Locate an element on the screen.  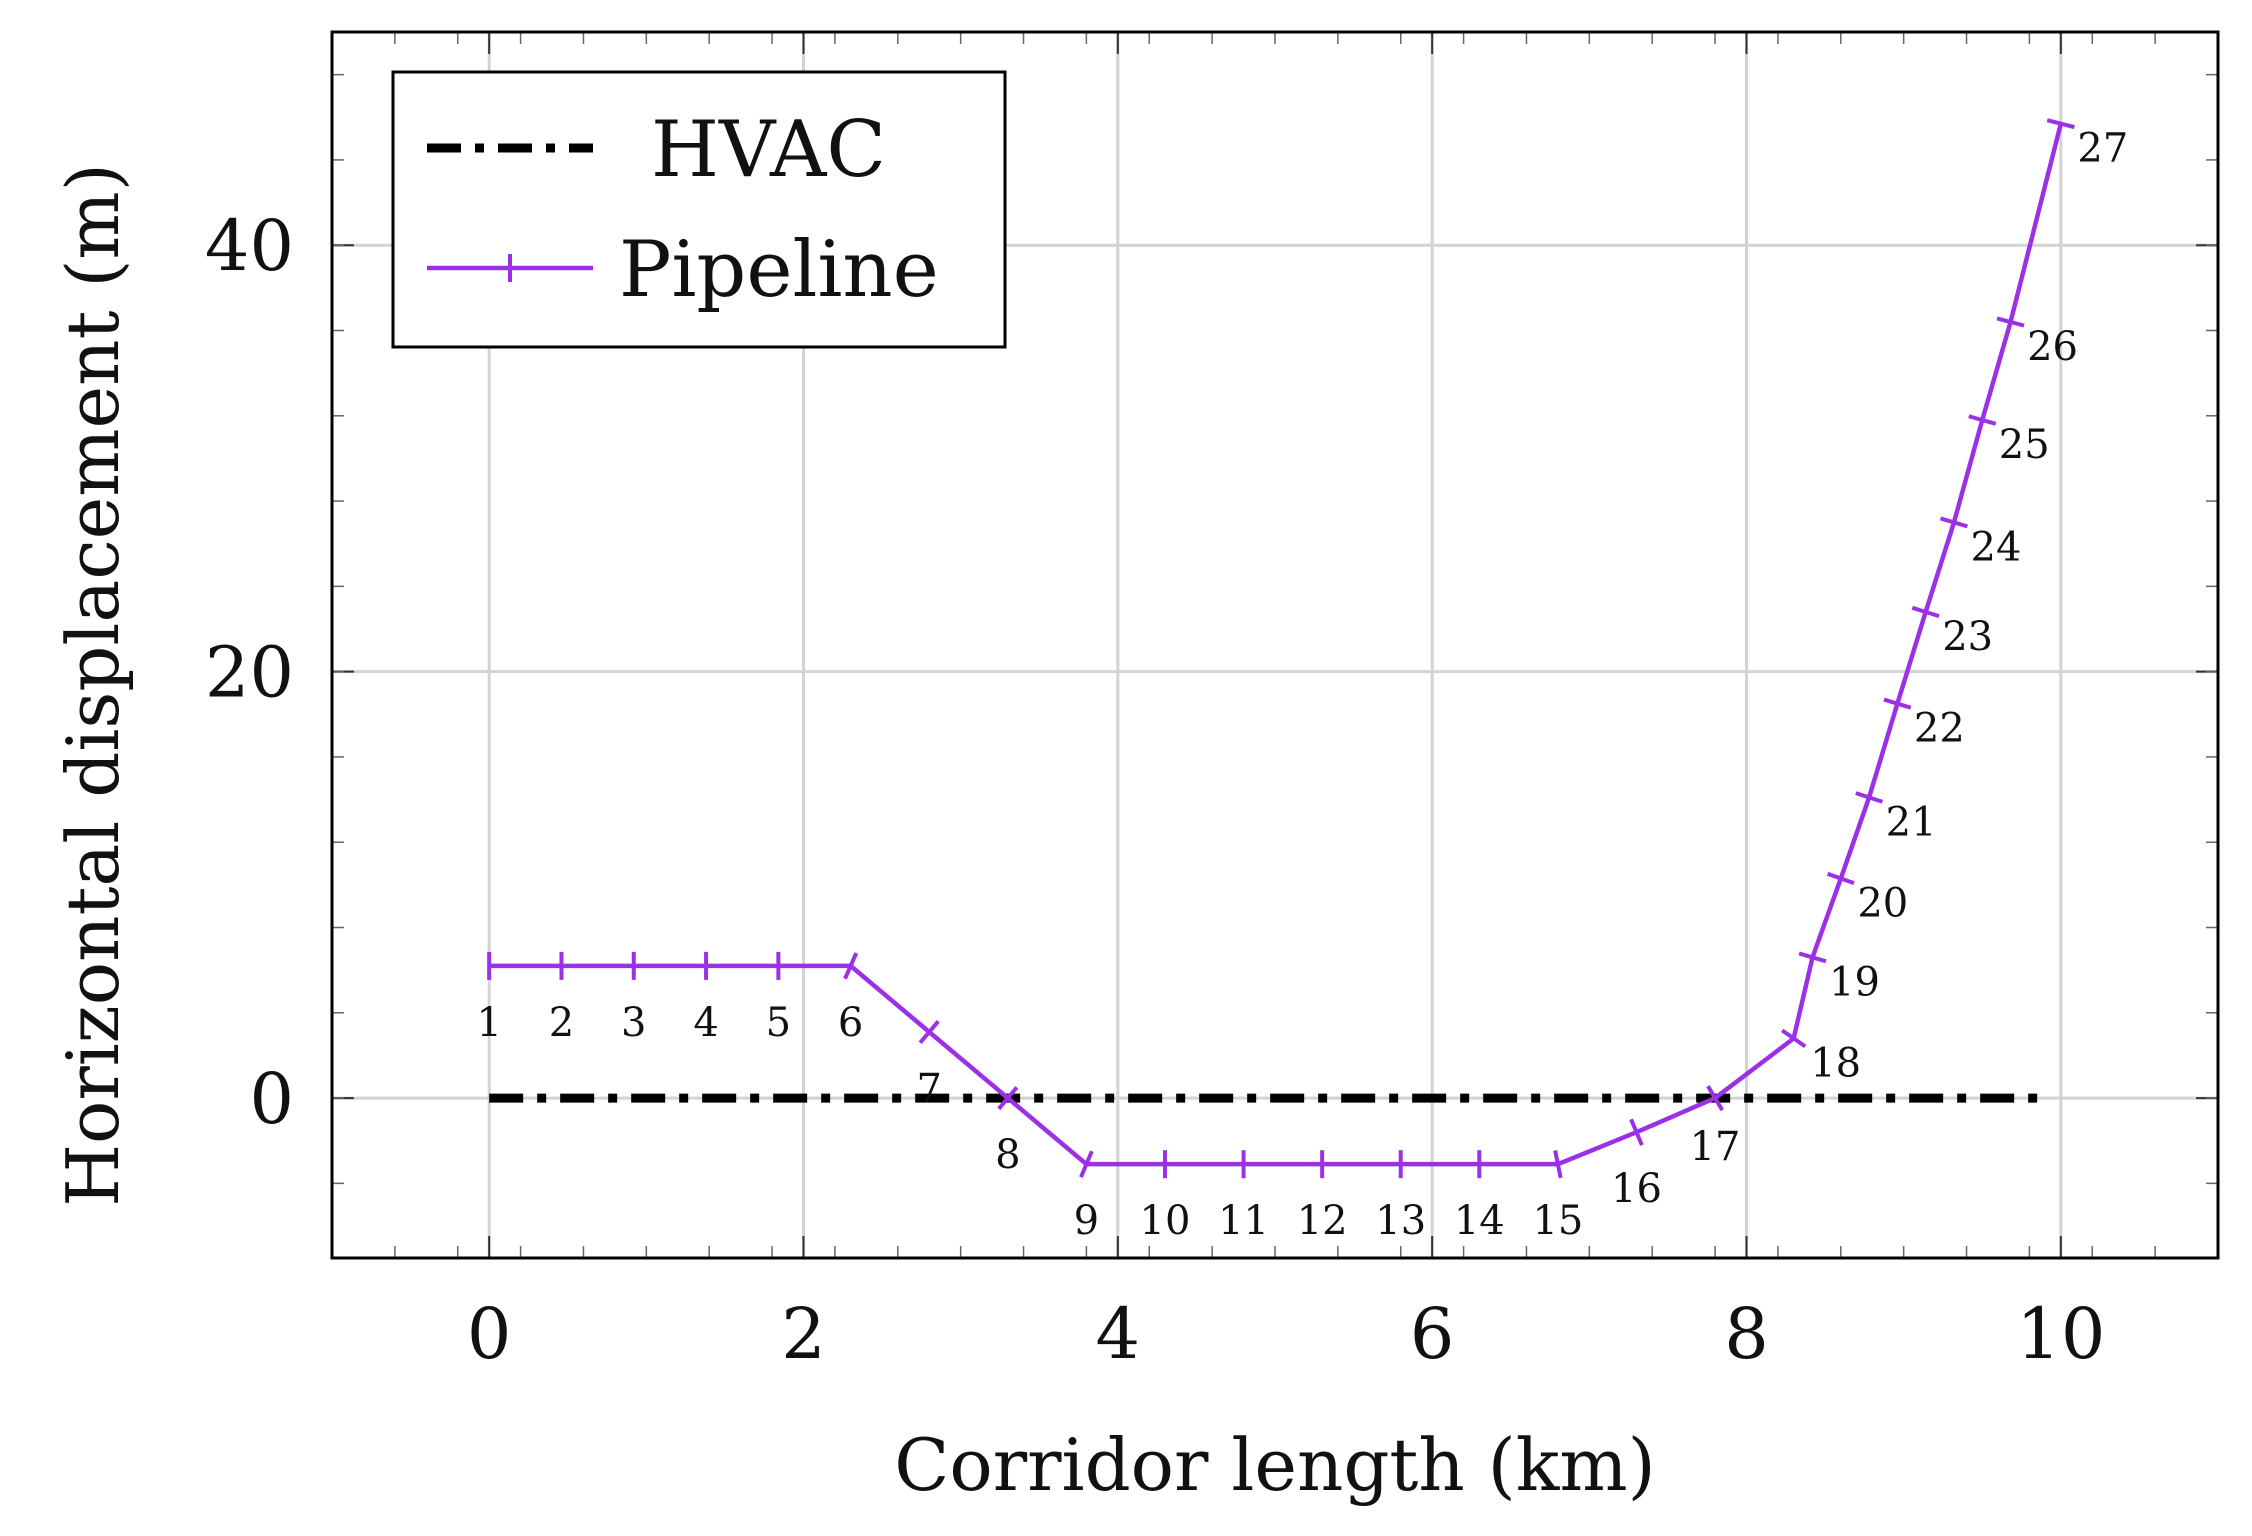
pipeline-point-label: 13 is located at coordinates (1400, 1221).